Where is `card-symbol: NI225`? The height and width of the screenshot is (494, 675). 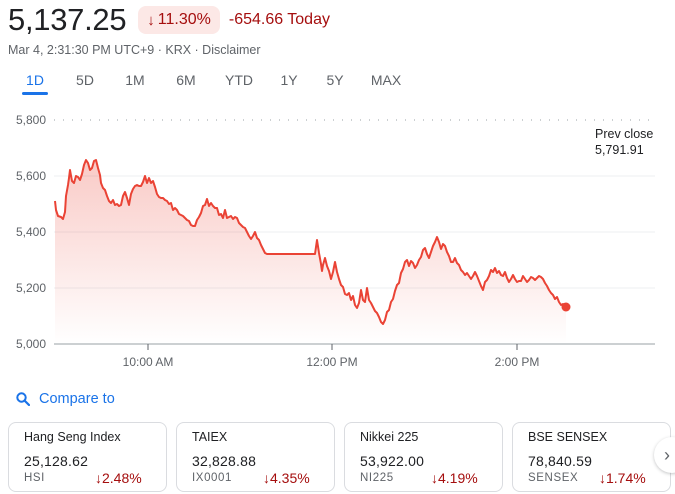
card-symbol: NI225 is located at coordinates (377, 478).